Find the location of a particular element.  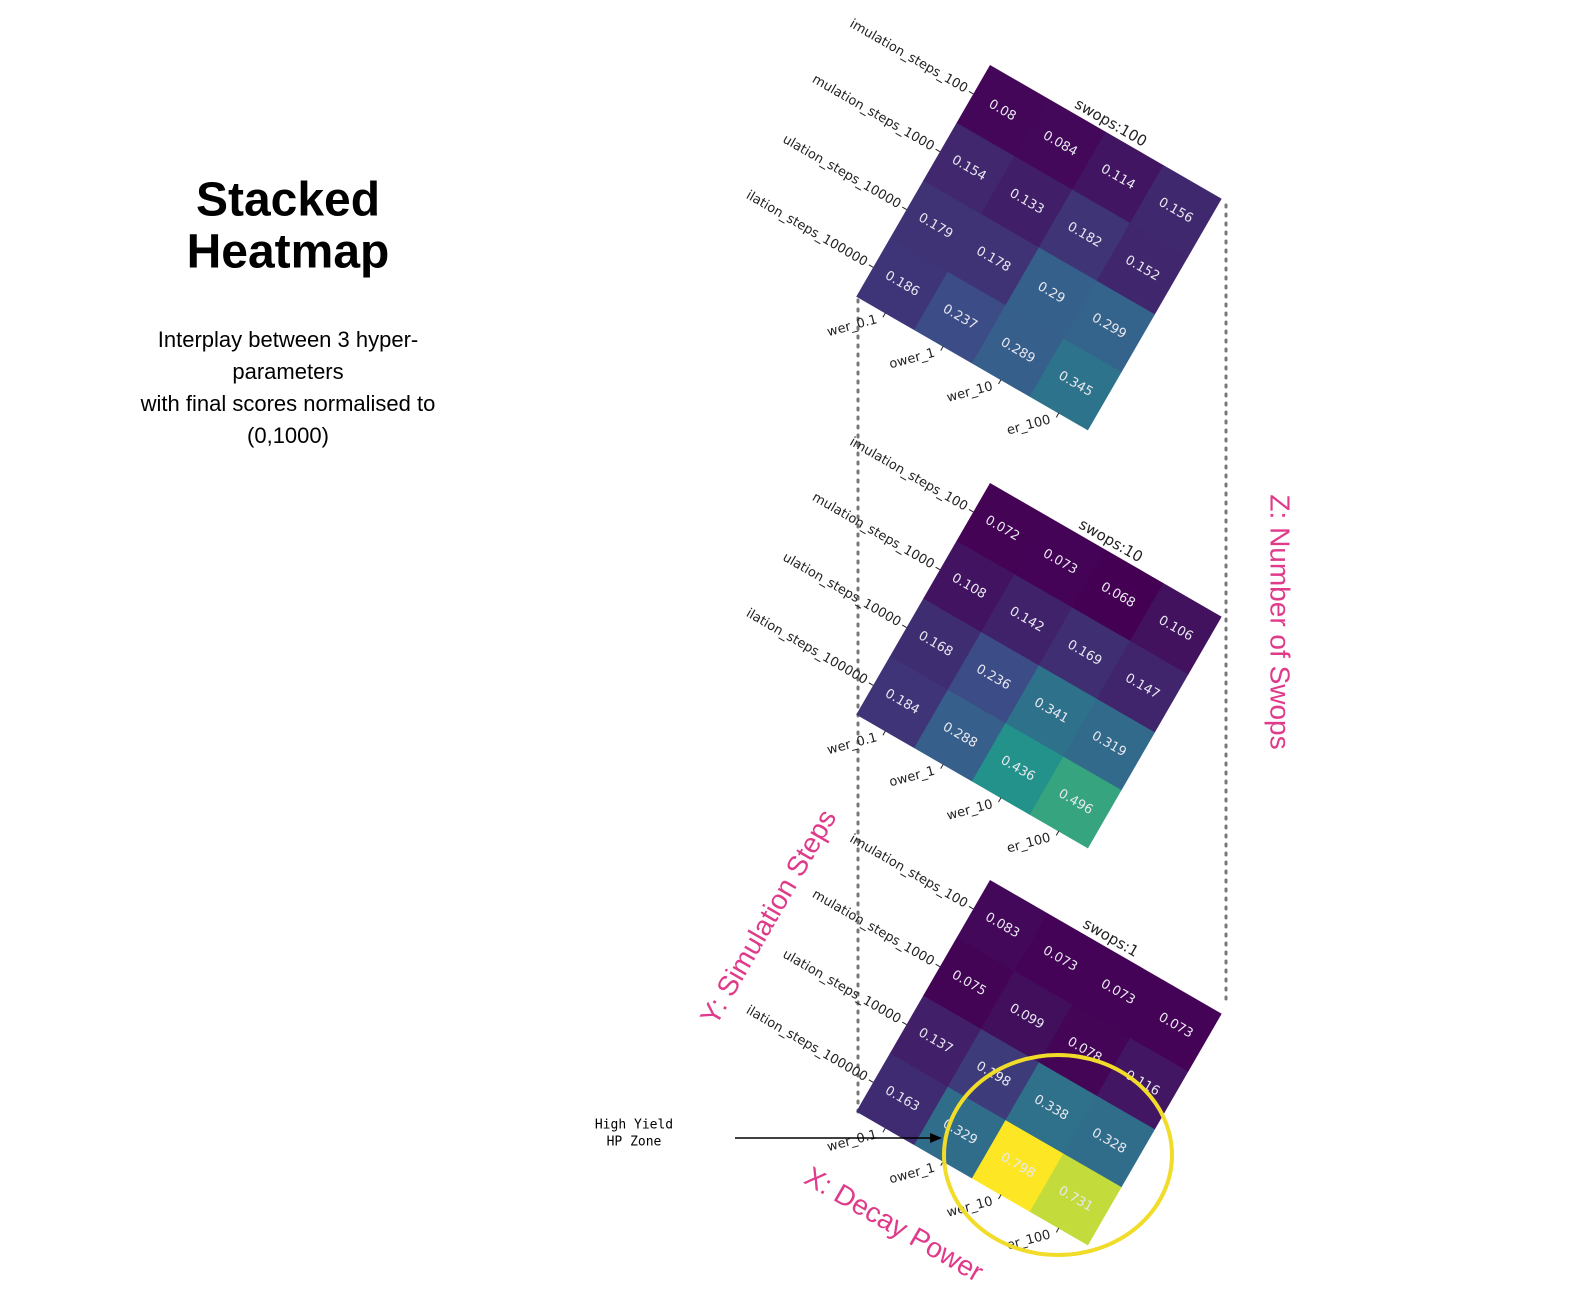

title: Stacked is located at coordinates (288, 200).